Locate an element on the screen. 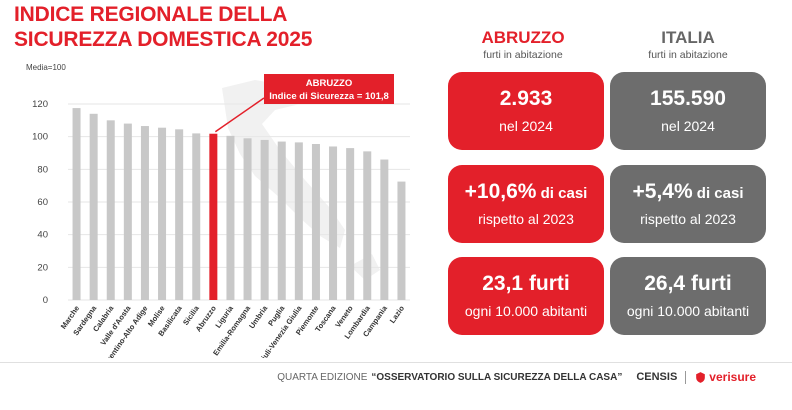 The height and width of the screenshot is (410, 792). y-axis-label: Media=100 is located at coordinates (46, 67).